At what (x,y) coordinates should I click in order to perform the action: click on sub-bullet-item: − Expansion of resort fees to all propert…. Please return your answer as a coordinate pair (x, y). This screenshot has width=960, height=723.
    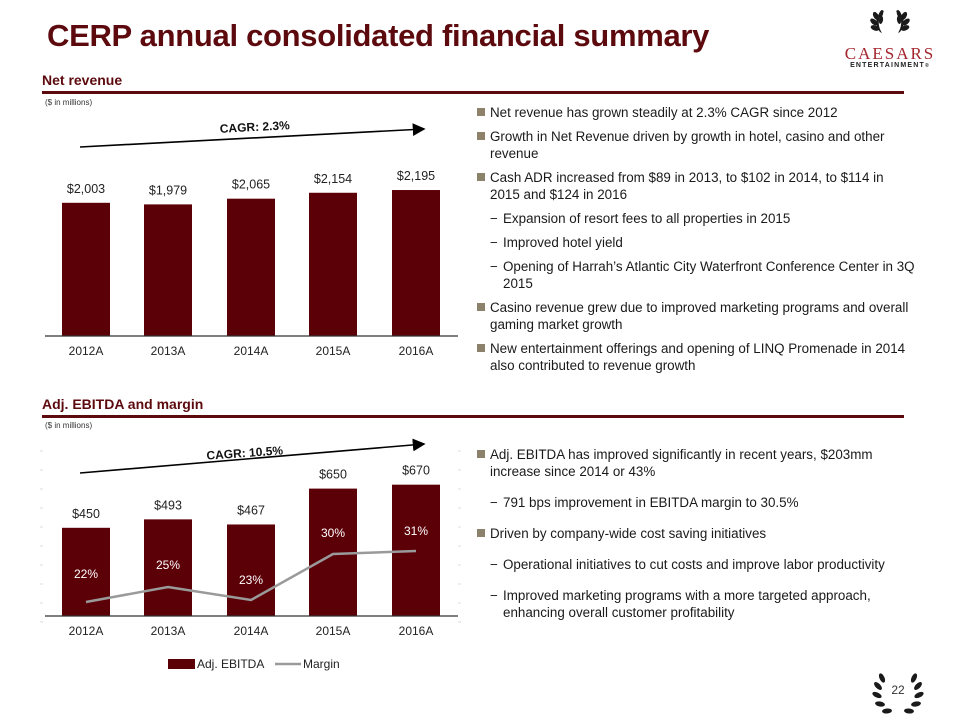
    Looking at the image, I should click on (696, 218).